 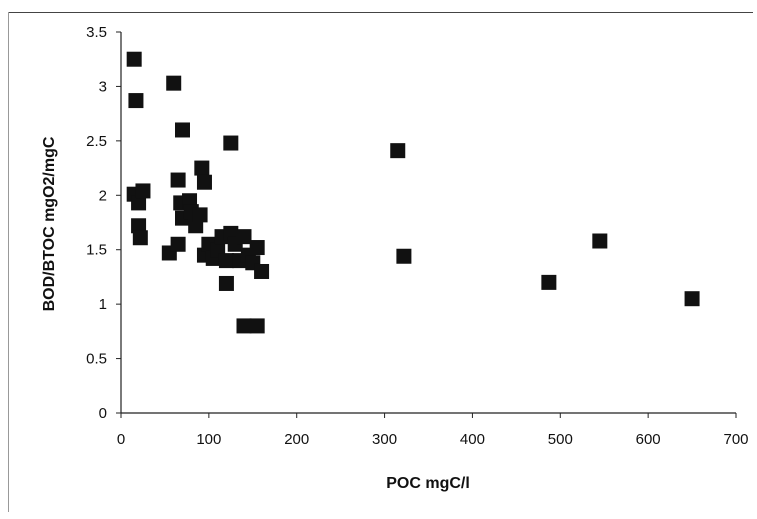 What do you see at coordinates (296, 439) in the screenshot?
I see `x-tick-label: 200` at bounding box center [296, 439].